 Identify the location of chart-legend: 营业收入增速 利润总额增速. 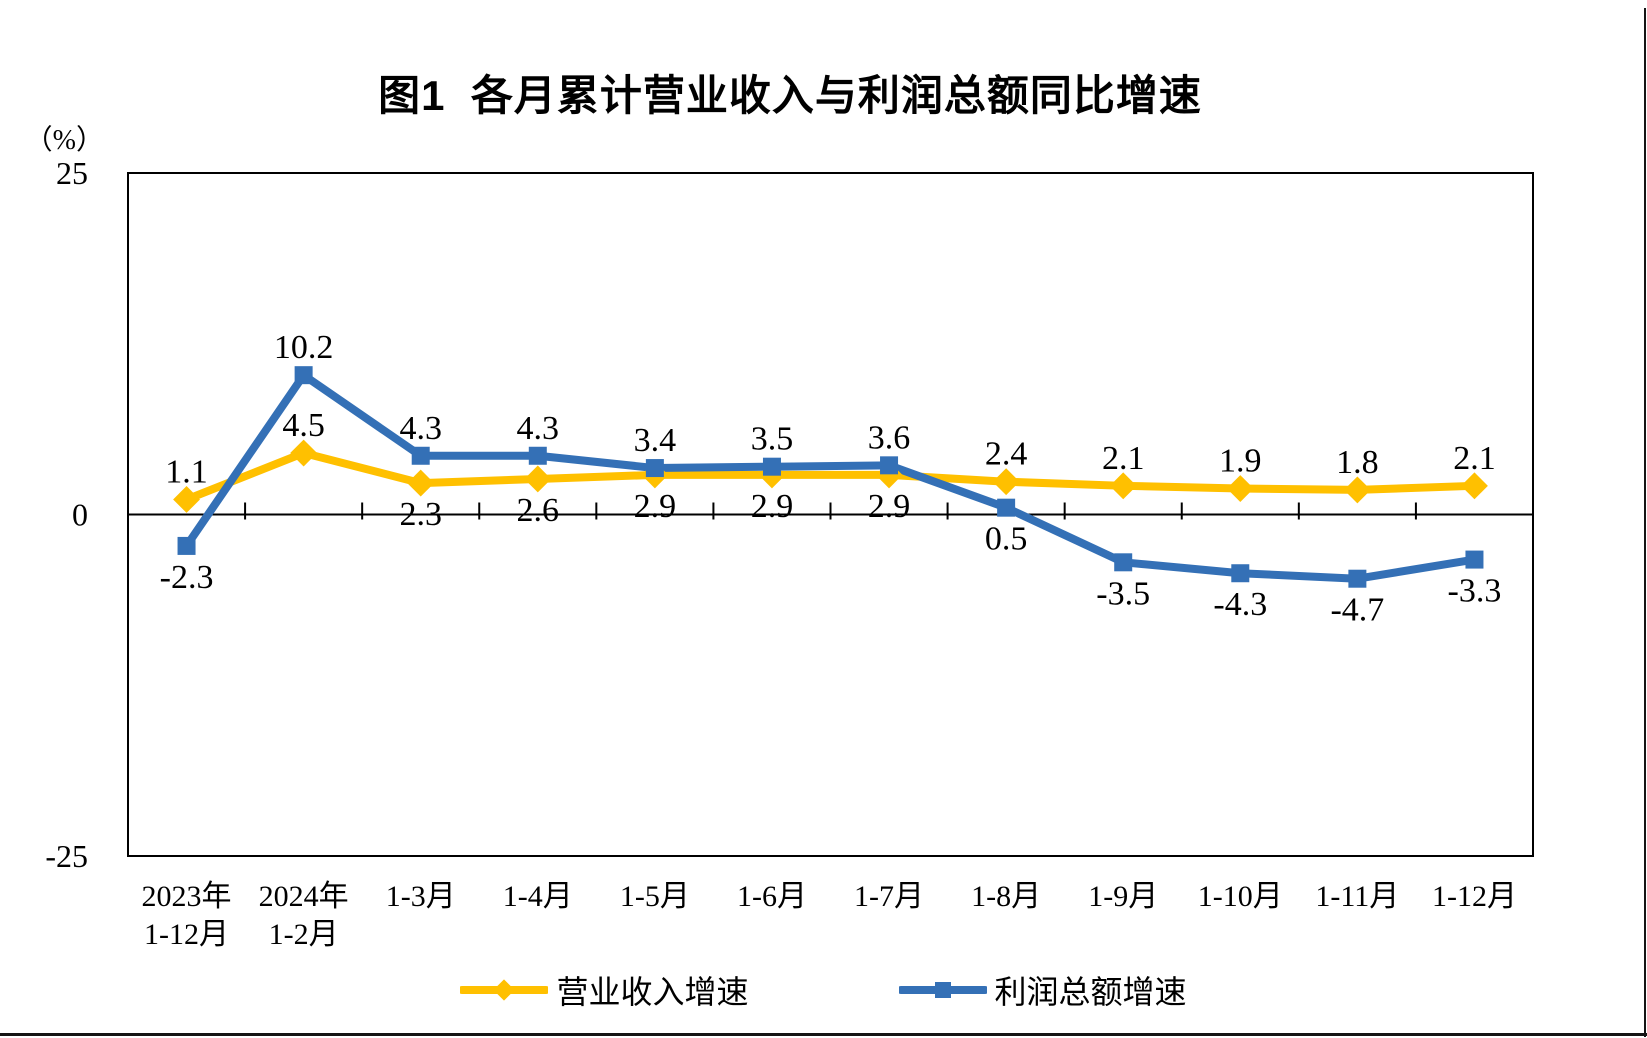
(823, 990).